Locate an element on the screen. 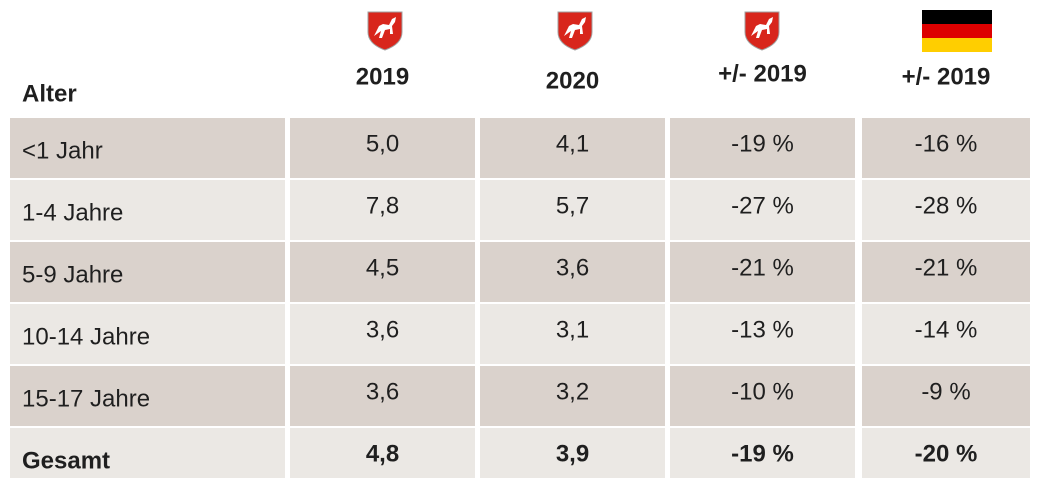 This screenshot has width=1043, height=482. cell: 4,8 is located at coordinates (382, 453).